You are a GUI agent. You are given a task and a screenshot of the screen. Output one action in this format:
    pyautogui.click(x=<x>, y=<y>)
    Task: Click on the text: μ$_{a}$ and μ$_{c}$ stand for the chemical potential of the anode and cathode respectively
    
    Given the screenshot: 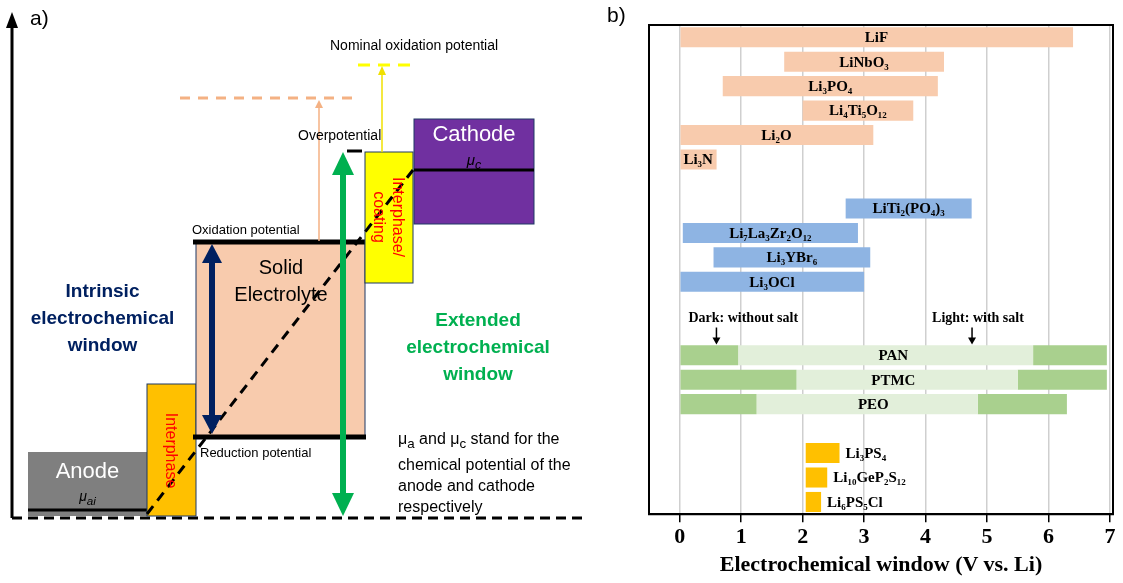 What is the action you would take?
    pyautogui.click(x=485, y=473)
    